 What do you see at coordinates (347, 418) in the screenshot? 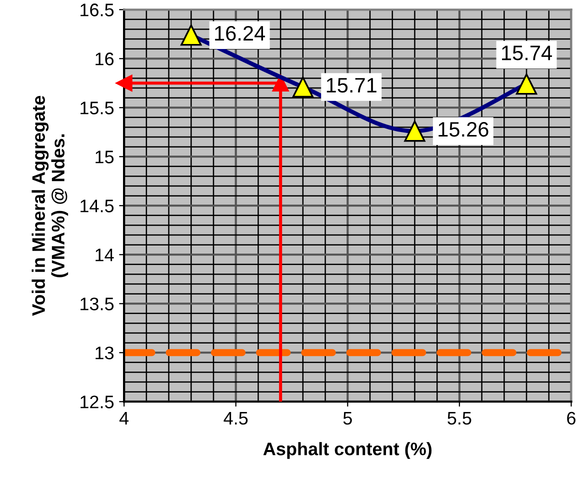
I see `x-tick-label: 5` at bounding box center [347, 418].